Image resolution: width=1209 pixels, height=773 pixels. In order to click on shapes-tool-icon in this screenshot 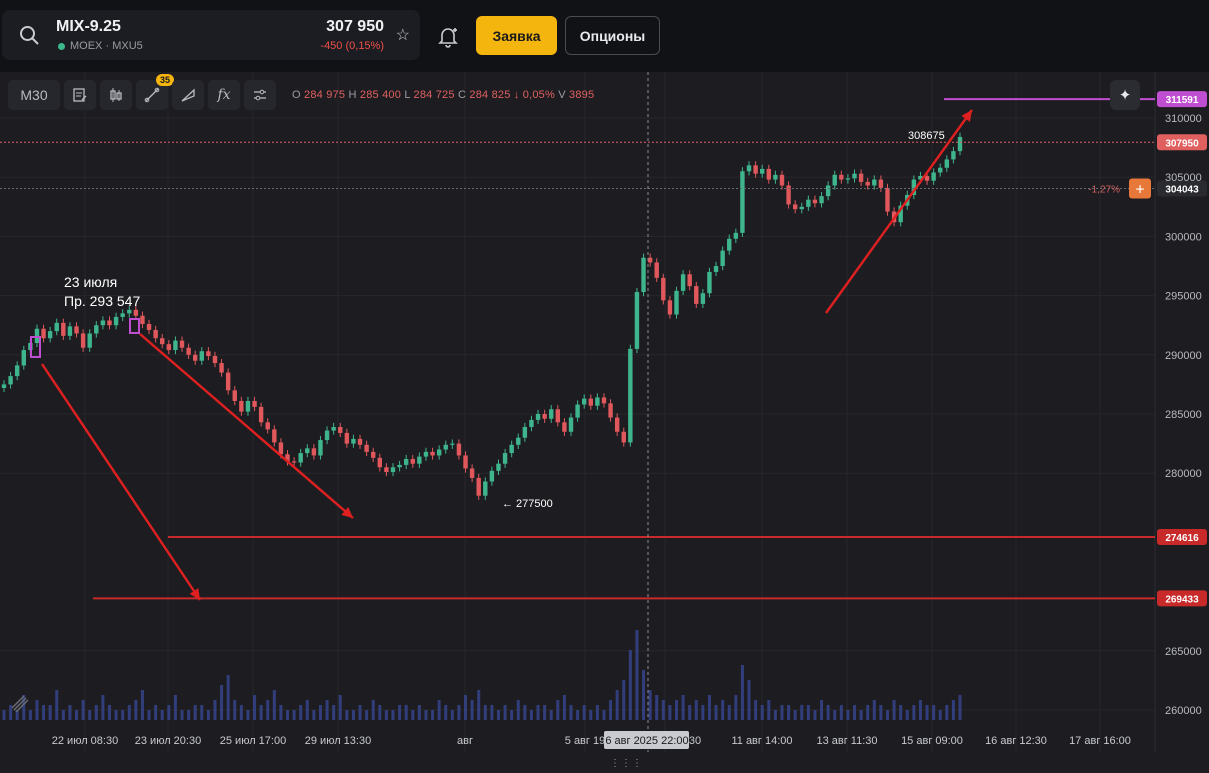, I will do `click(188, 95)`.